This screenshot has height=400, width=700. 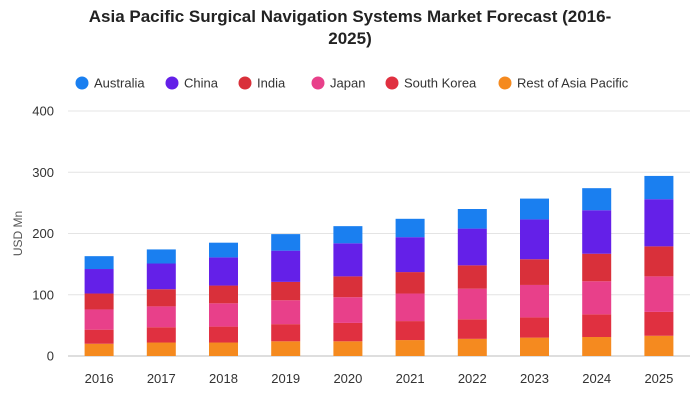 I want to click on chart-title-line2: 2025), so click(x=350, y=38).